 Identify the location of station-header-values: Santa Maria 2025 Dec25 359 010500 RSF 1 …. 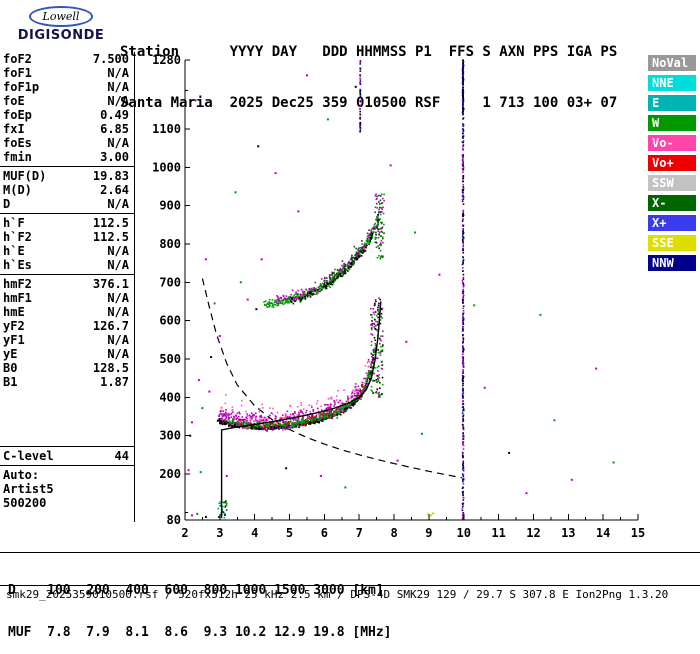
(369, 103).